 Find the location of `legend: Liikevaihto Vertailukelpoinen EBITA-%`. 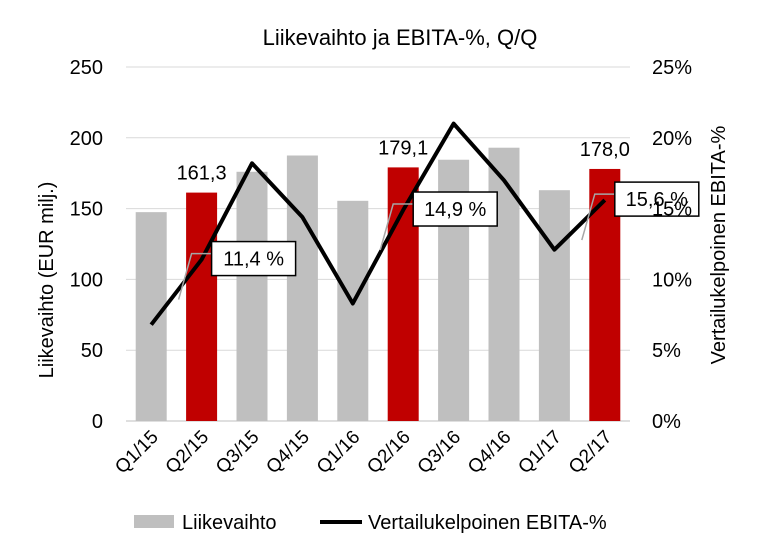

legend: Liikevaihto Vertailukelpoinen EBITA-% is located at coordinates (370, 523).